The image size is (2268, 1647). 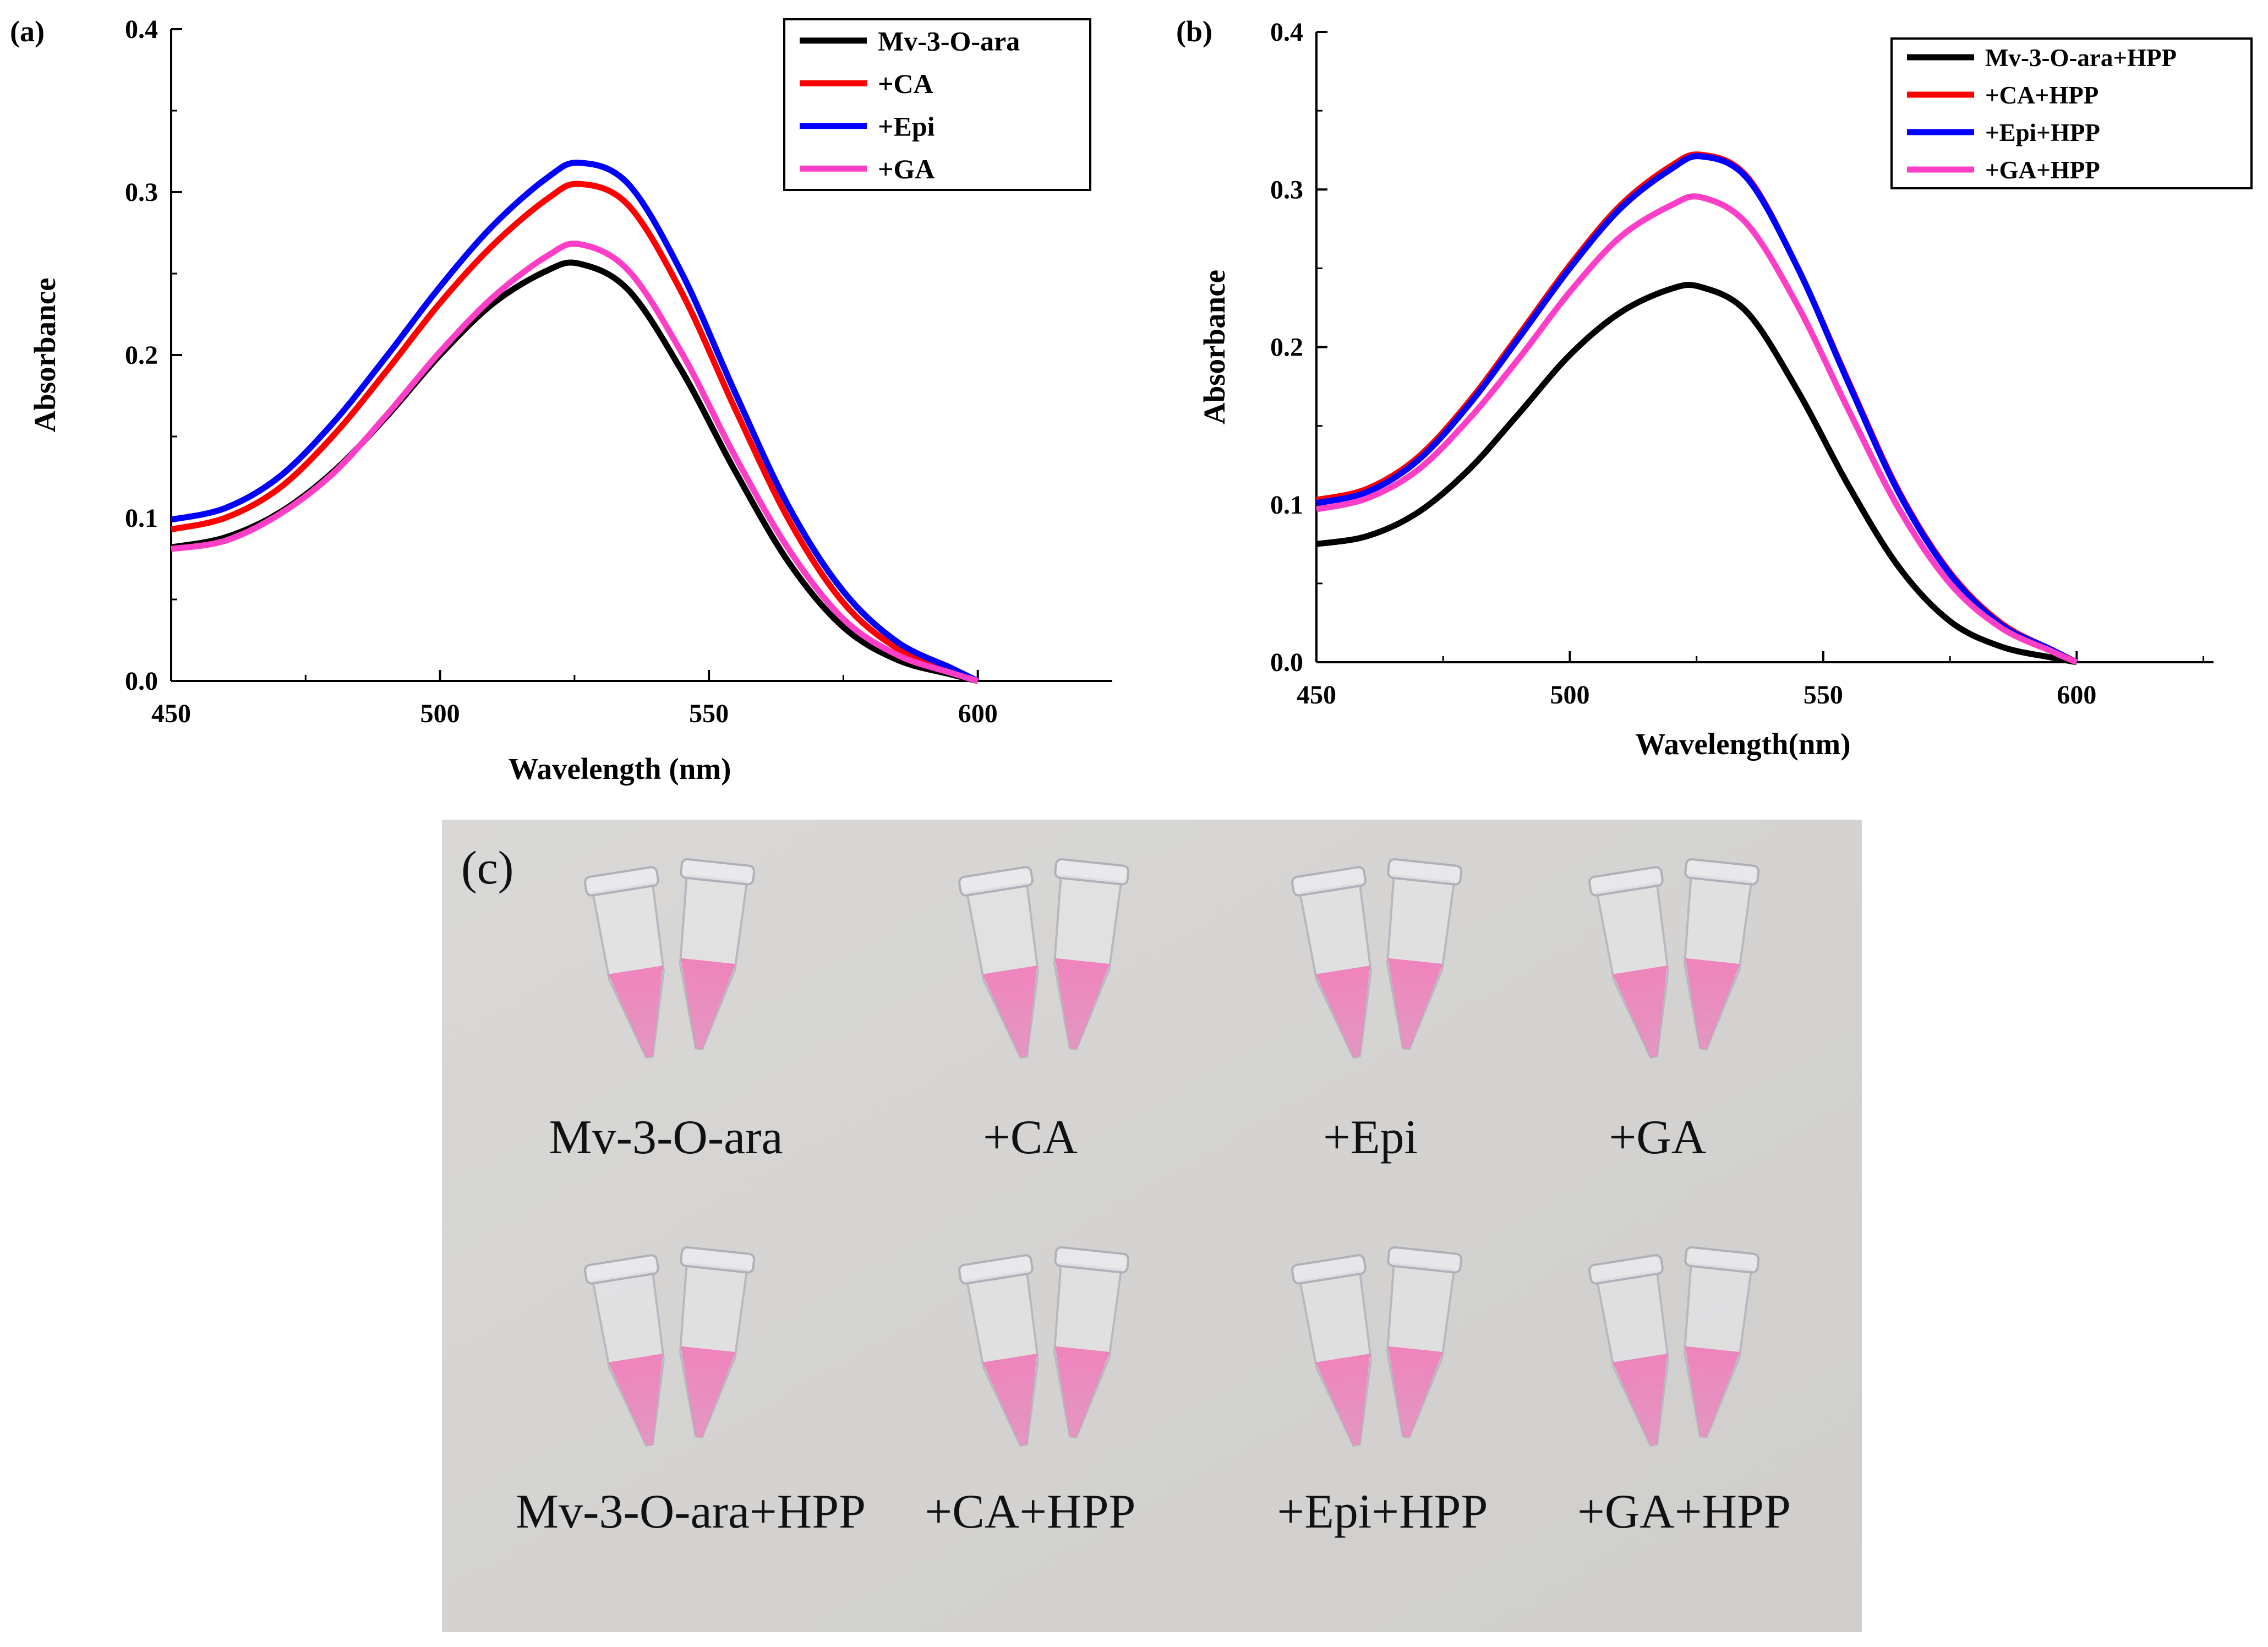 What do you see at coordinates (2041, 95) in the screenshot?
I see `chart-b-legend-label: +CA+HPP` at bounding box center [2041, 95].